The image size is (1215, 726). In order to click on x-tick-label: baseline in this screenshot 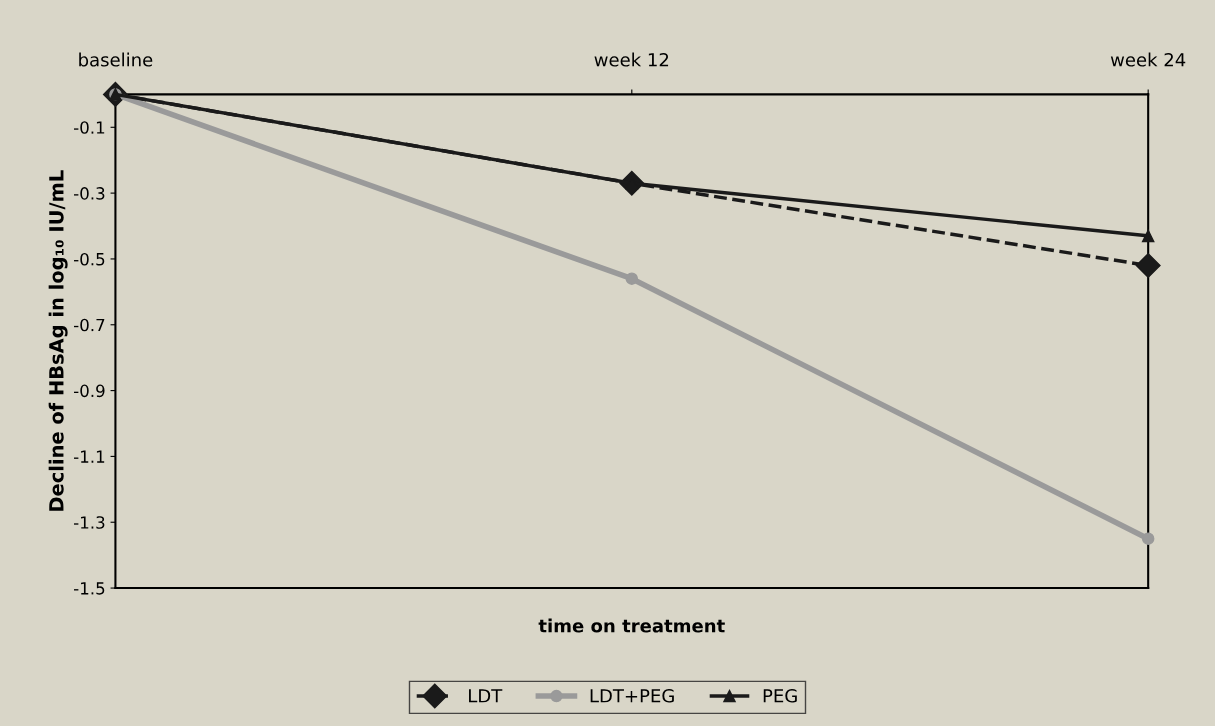, I will do `click(116, 59)`.